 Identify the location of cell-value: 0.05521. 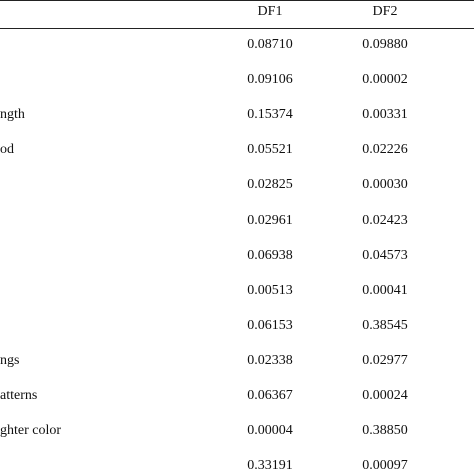
(270, 150).